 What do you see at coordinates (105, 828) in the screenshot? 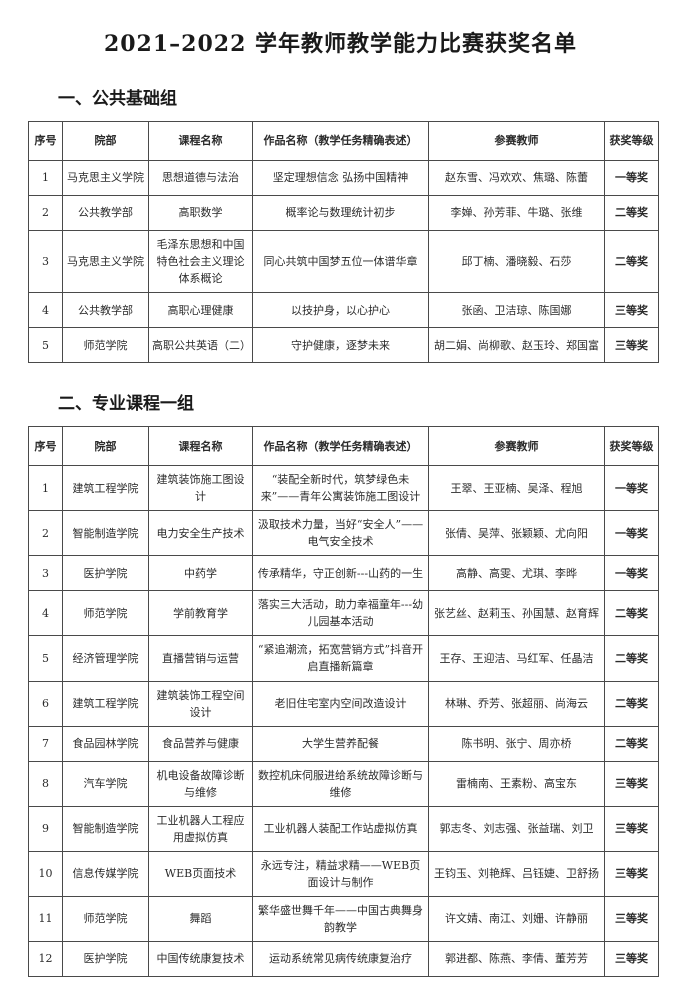
I see `department-cell: 智能制造学院` at bounding box center [105, 828].